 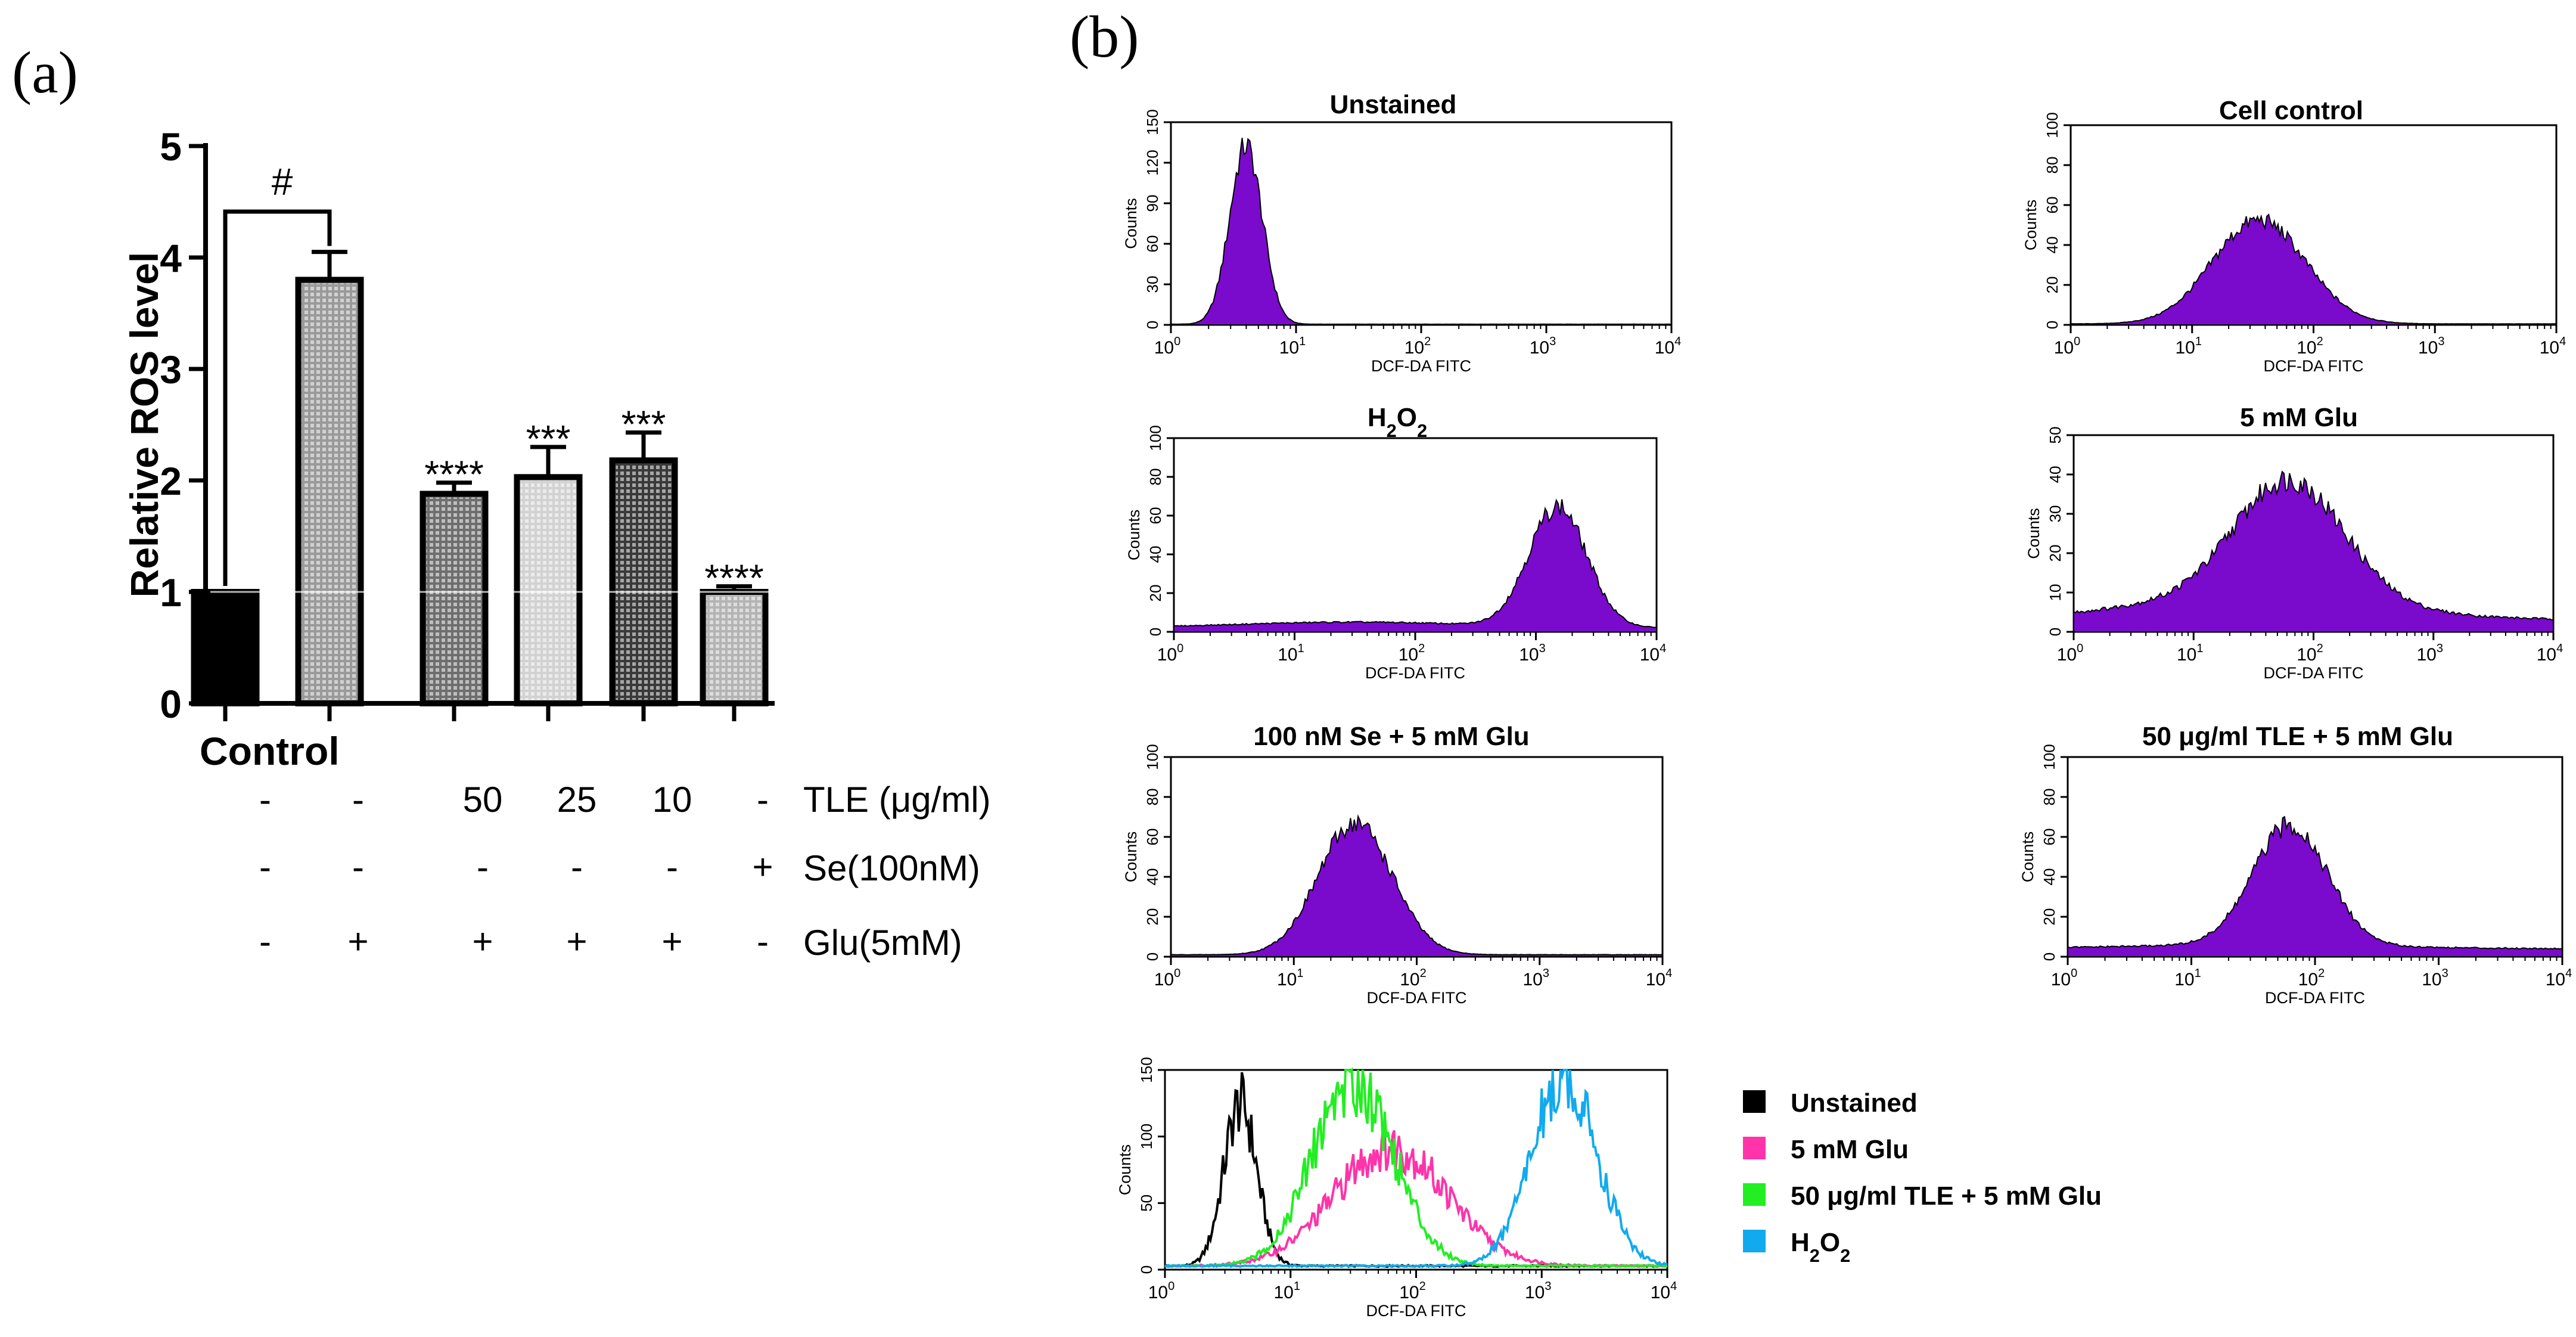 What do you see at coordinates (1850, 1149) in the screenshot?
I see `legend-label: 5 mM Glu` at bounding box center [1850, 1149].